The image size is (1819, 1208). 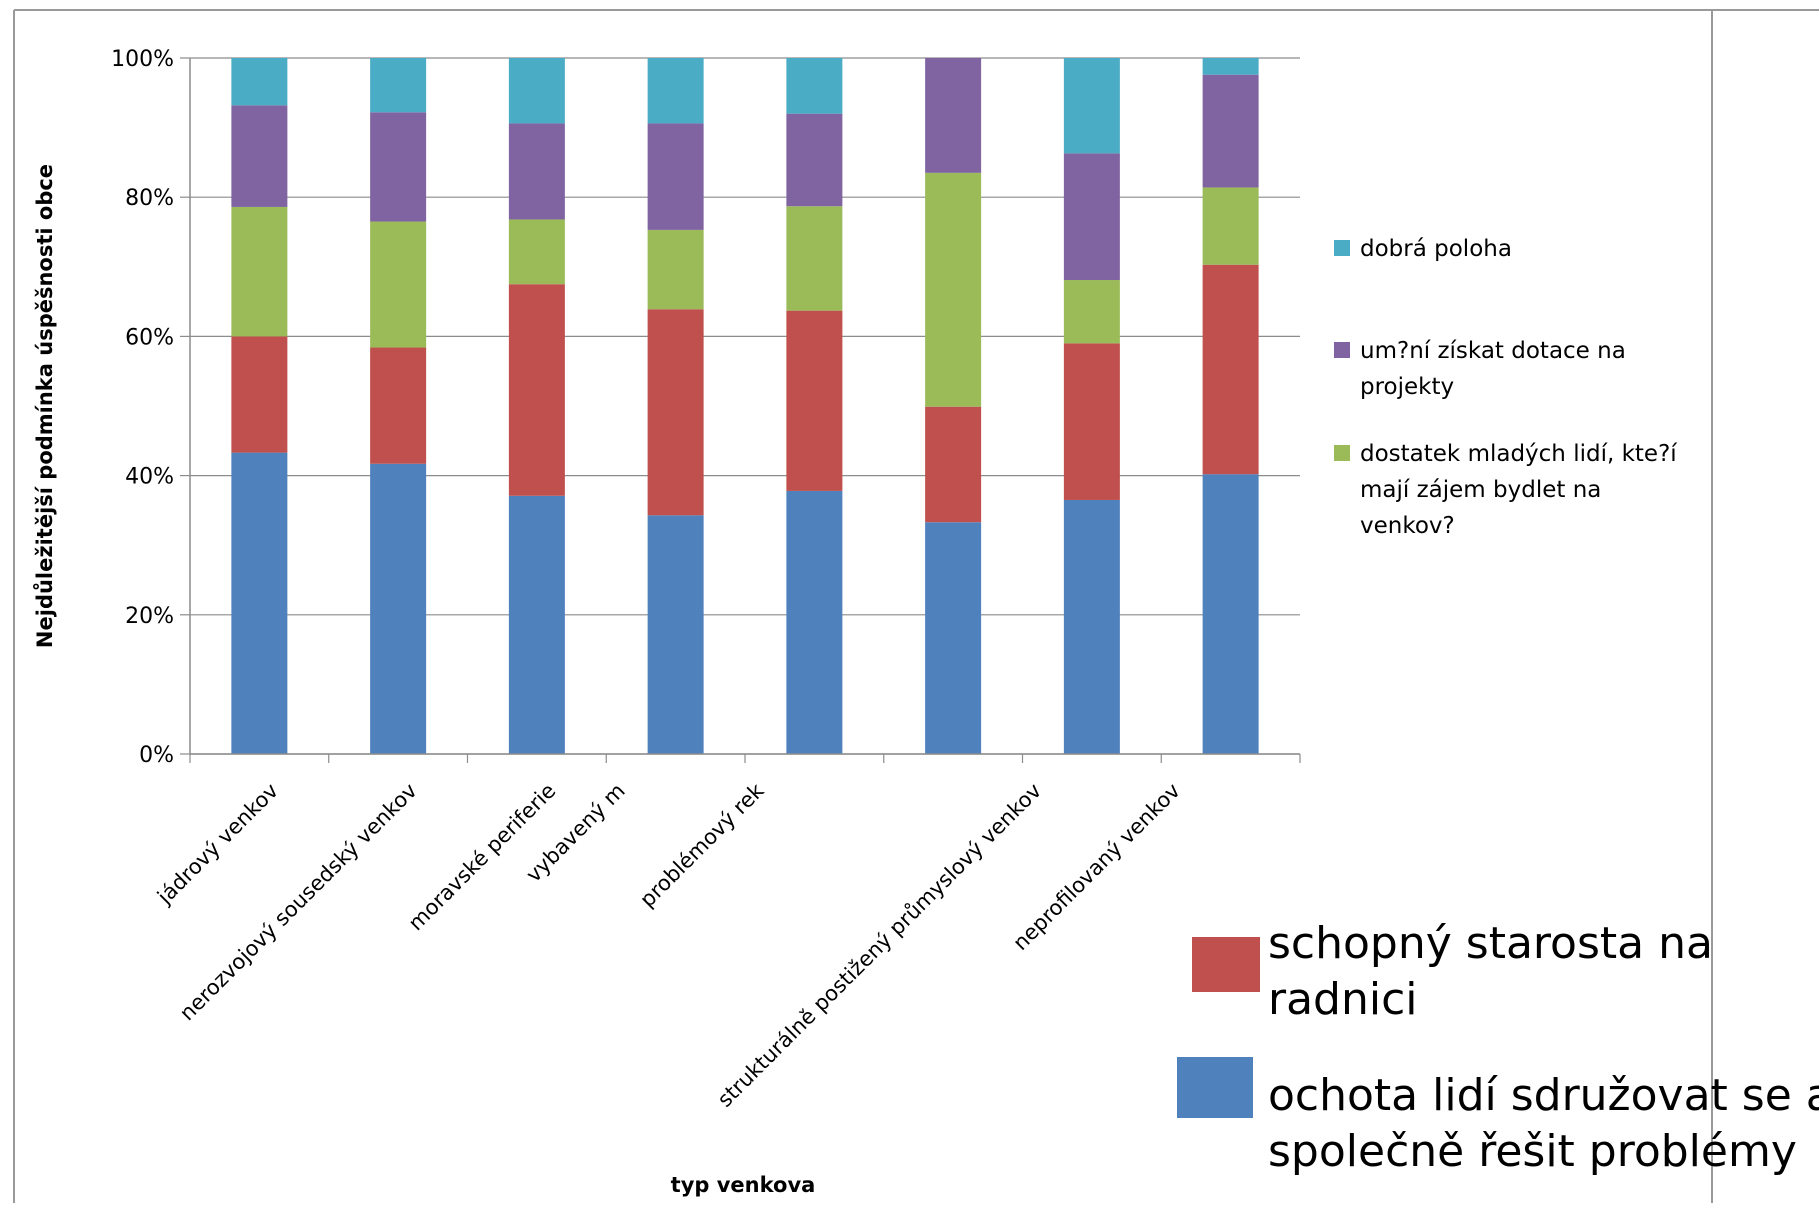 I want to click on x-axis-title: typ venkova, so click(x=743, y=1185).